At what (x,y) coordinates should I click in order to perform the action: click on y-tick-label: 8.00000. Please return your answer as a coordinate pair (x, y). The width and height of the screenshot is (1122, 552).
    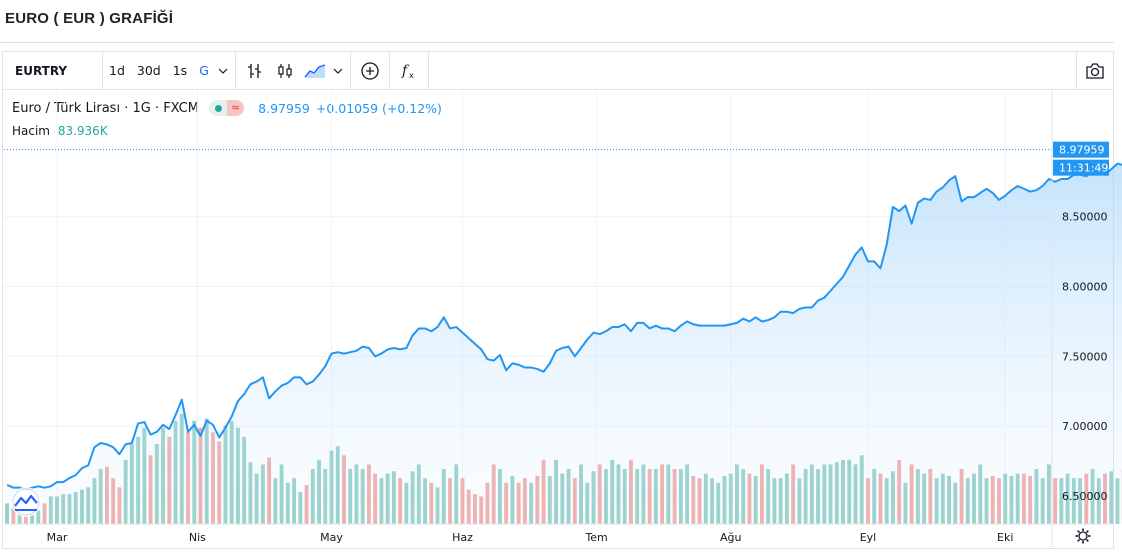
    Looking at the image, I should click on (1085, 287).